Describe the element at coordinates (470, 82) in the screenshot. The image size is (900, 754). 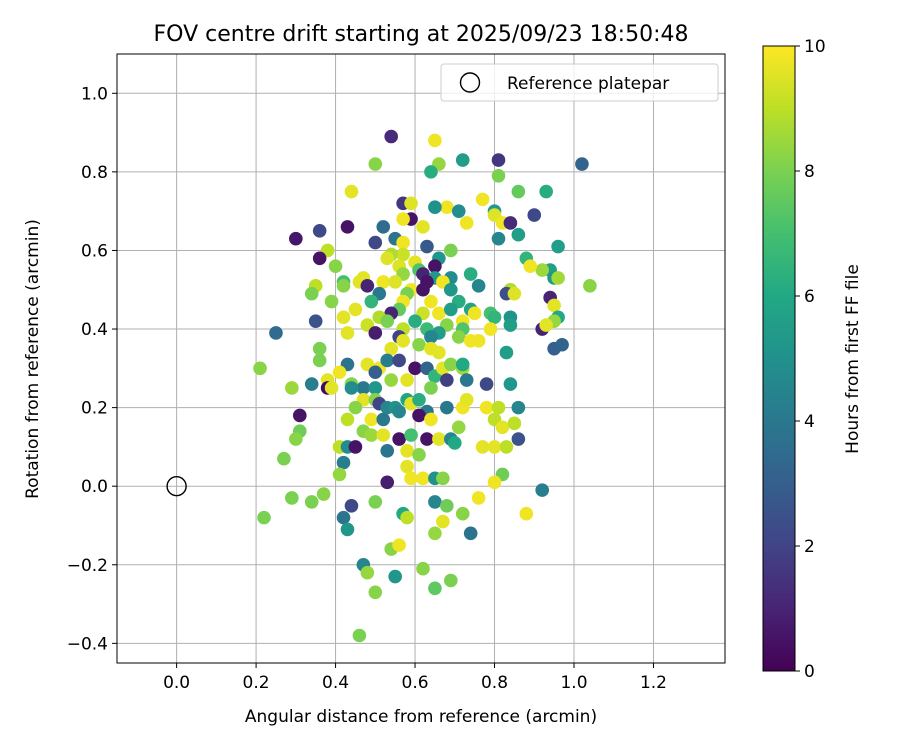
I see `legend-marker-icon` at that location.